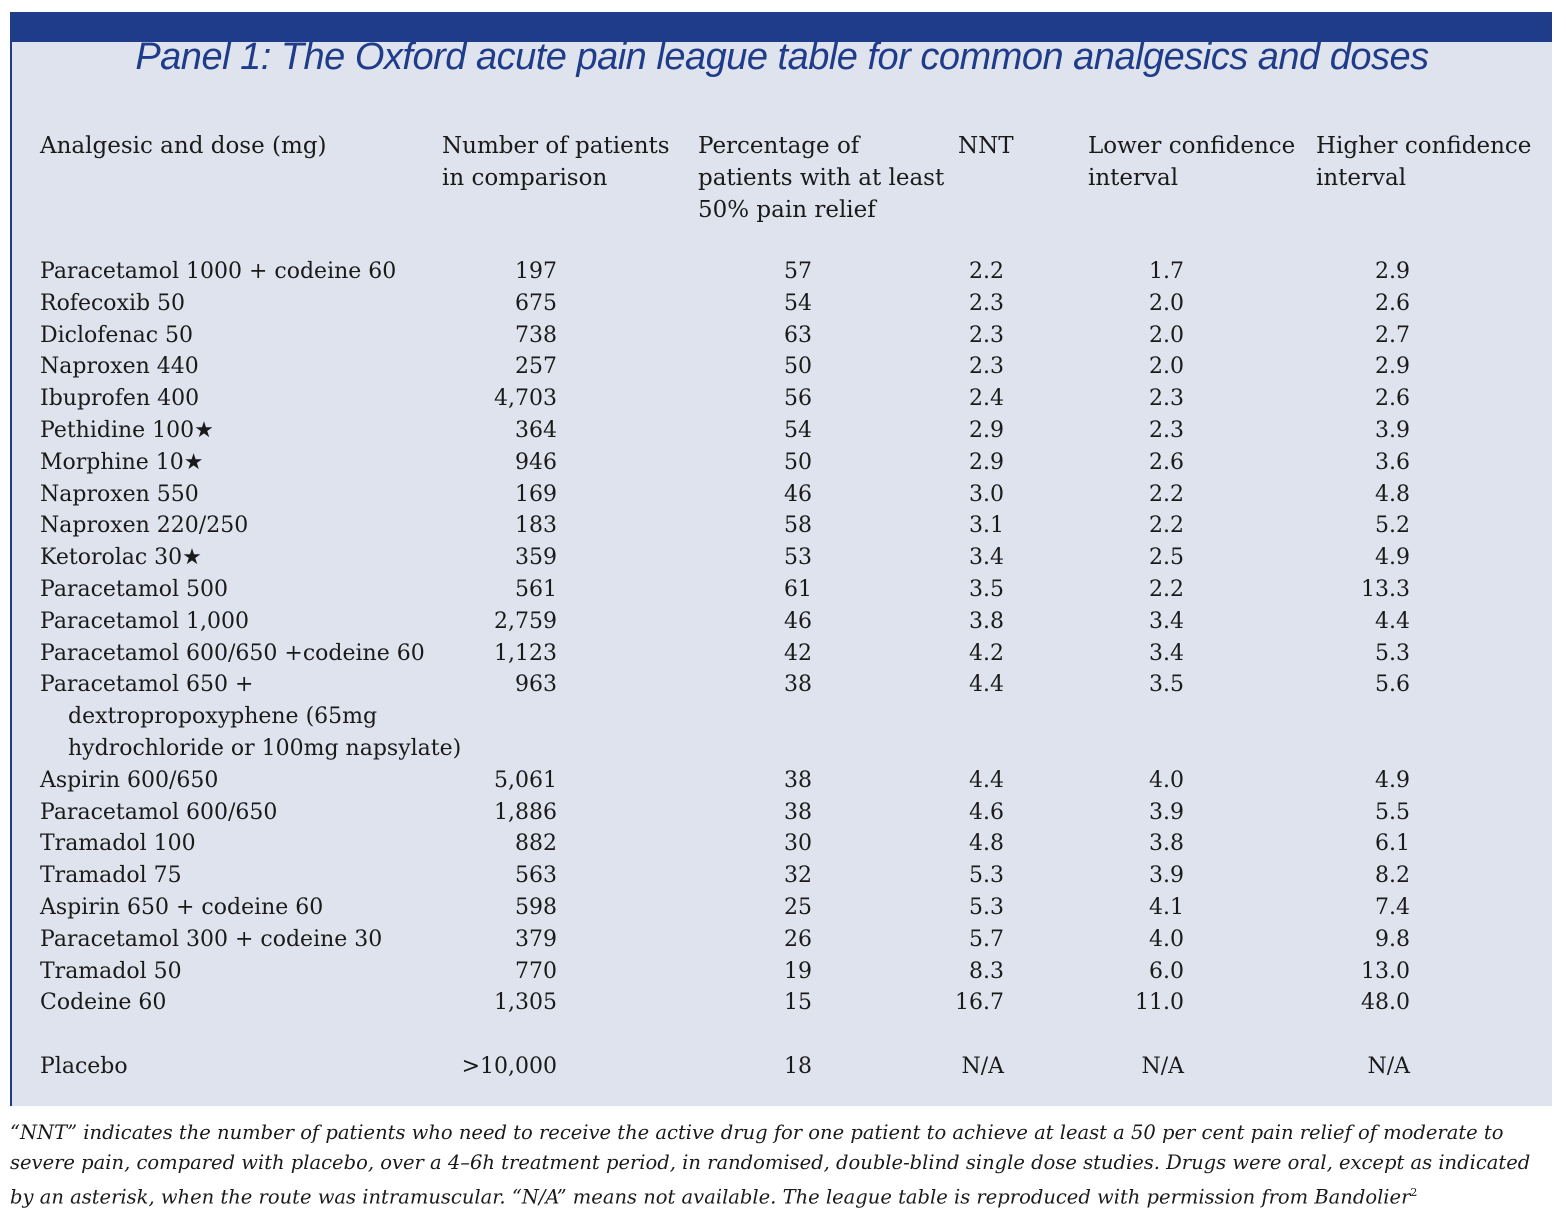 This screenshot has width=1566, height=1216. I want to click on analgesic-line: Paracetamol 600/650 +codeine 60, so click(232, 653).